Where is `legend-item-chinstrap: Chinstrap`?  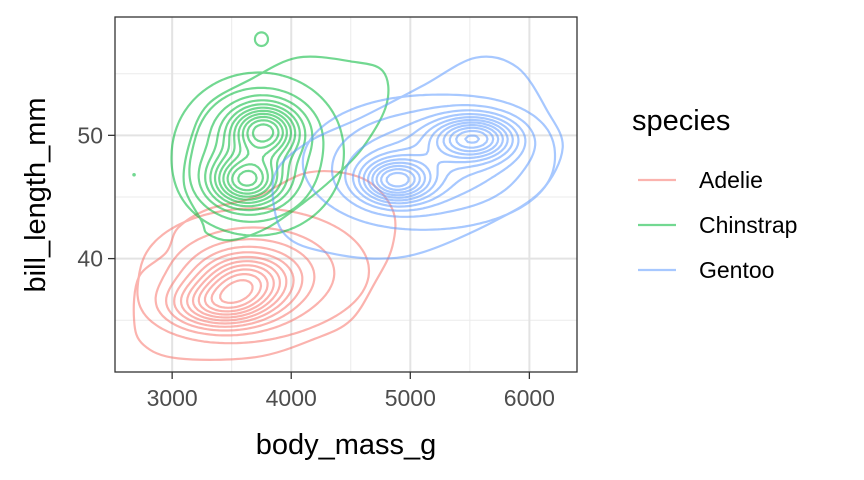 legend-item-chinstrap: Chinstrap is located at coordinates (717, 225).